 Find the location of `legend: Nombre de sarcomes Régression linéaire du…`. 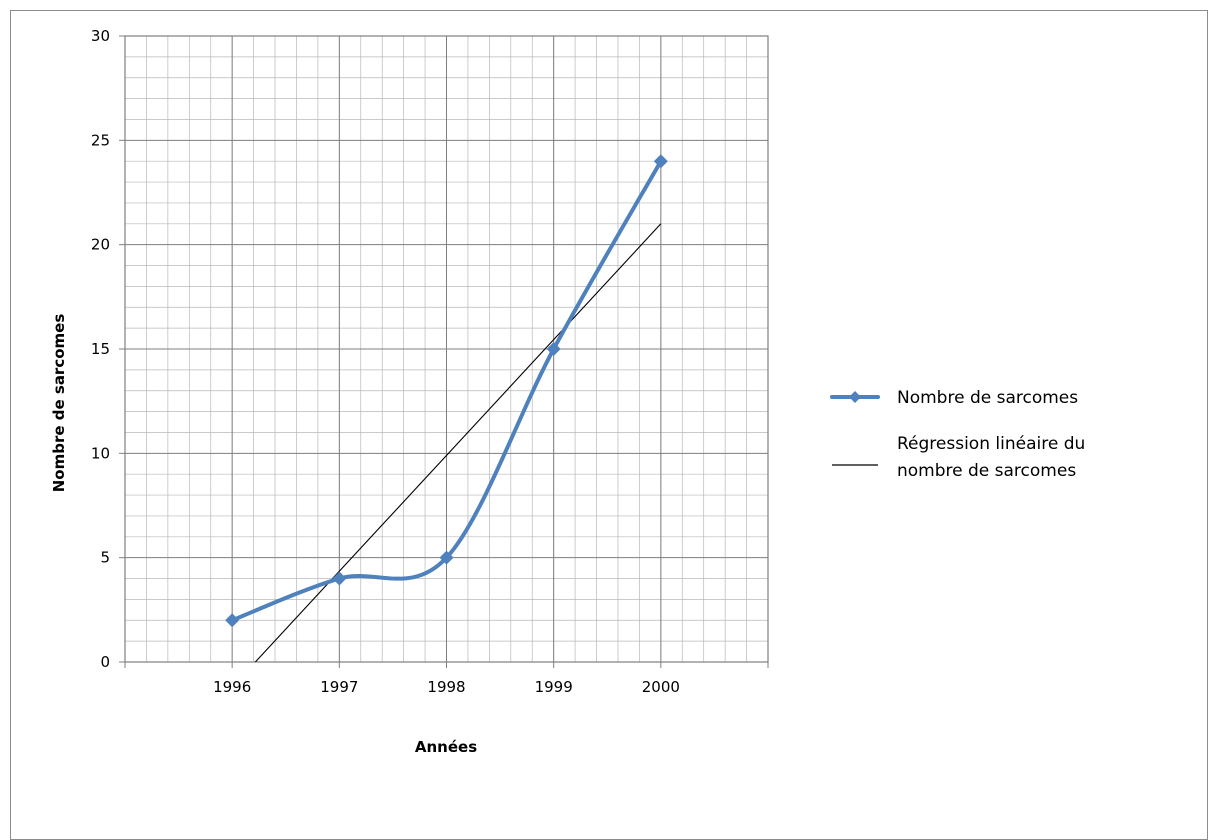

legend: Nombre de sarcomes Régression linéaire du… is located at coordinates (957, 434).